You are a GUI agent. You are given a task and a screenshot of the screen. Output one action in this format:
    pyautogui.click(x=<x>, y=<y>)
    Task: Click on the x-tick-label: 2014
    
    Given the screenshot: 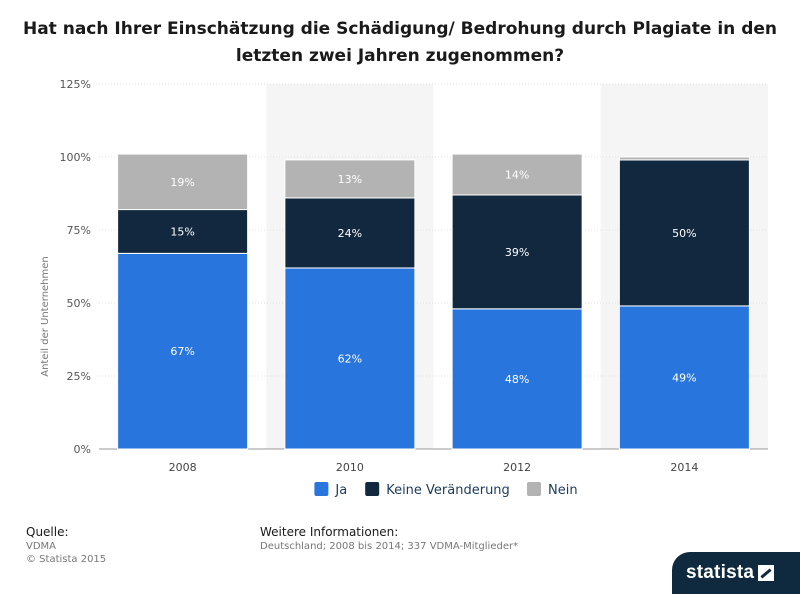 What is the action you would take?
    pyautogui.click(x=684, y=467)
    